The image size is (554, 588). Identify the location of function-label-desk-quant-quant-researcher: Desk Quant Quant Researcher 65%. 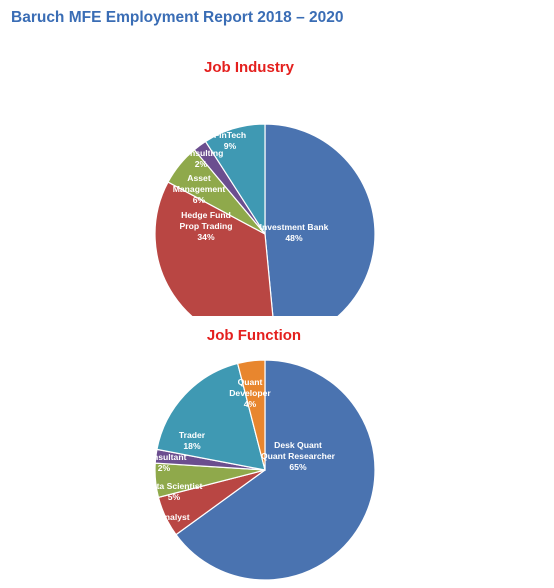
(298, 456).